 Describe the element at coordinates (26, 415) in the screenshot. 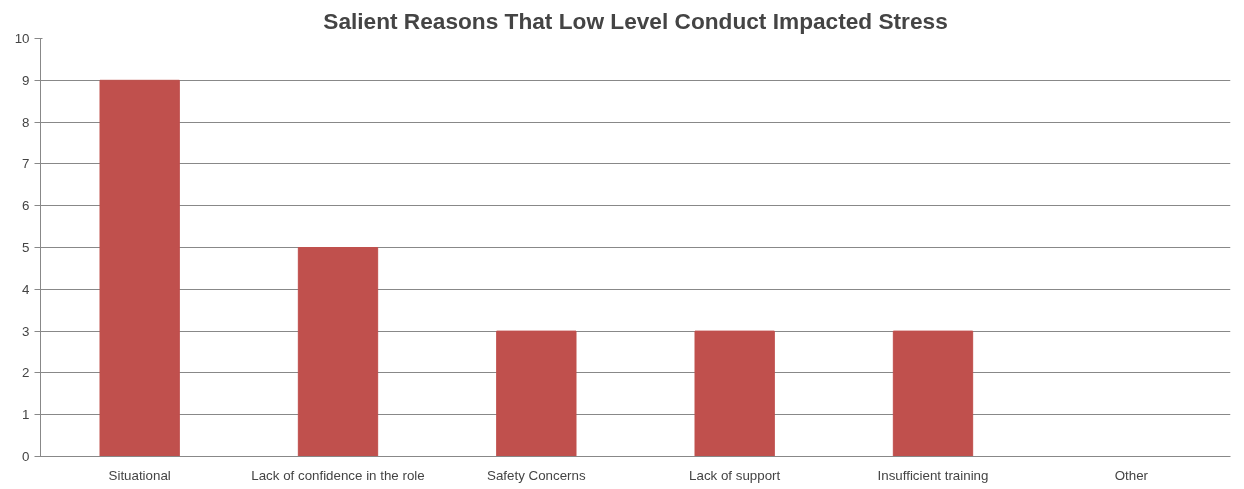

I see `y-tick-label: 1` at that location.